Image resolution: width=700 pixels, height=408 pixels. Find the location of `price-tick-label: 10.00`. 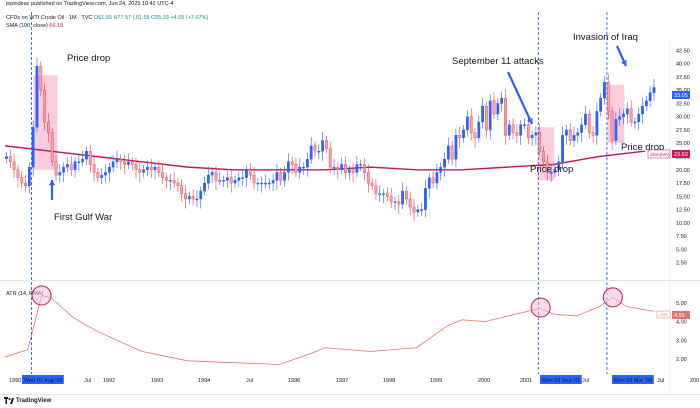

price-tick-label: 10.00 is located at coordinates (683, 224).